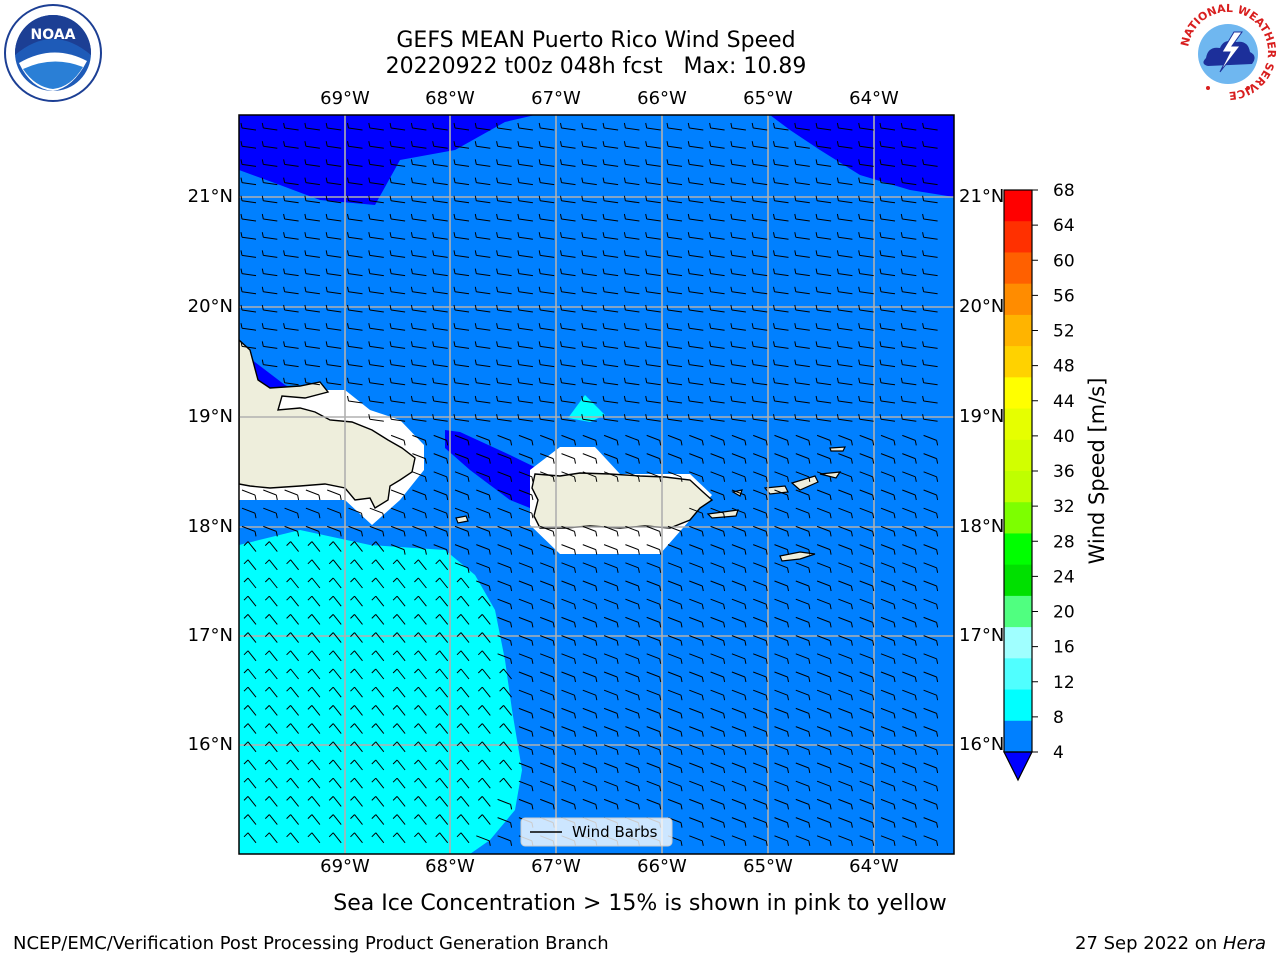  I want to click on noaa-logo: NOAA, so click(53, 55).